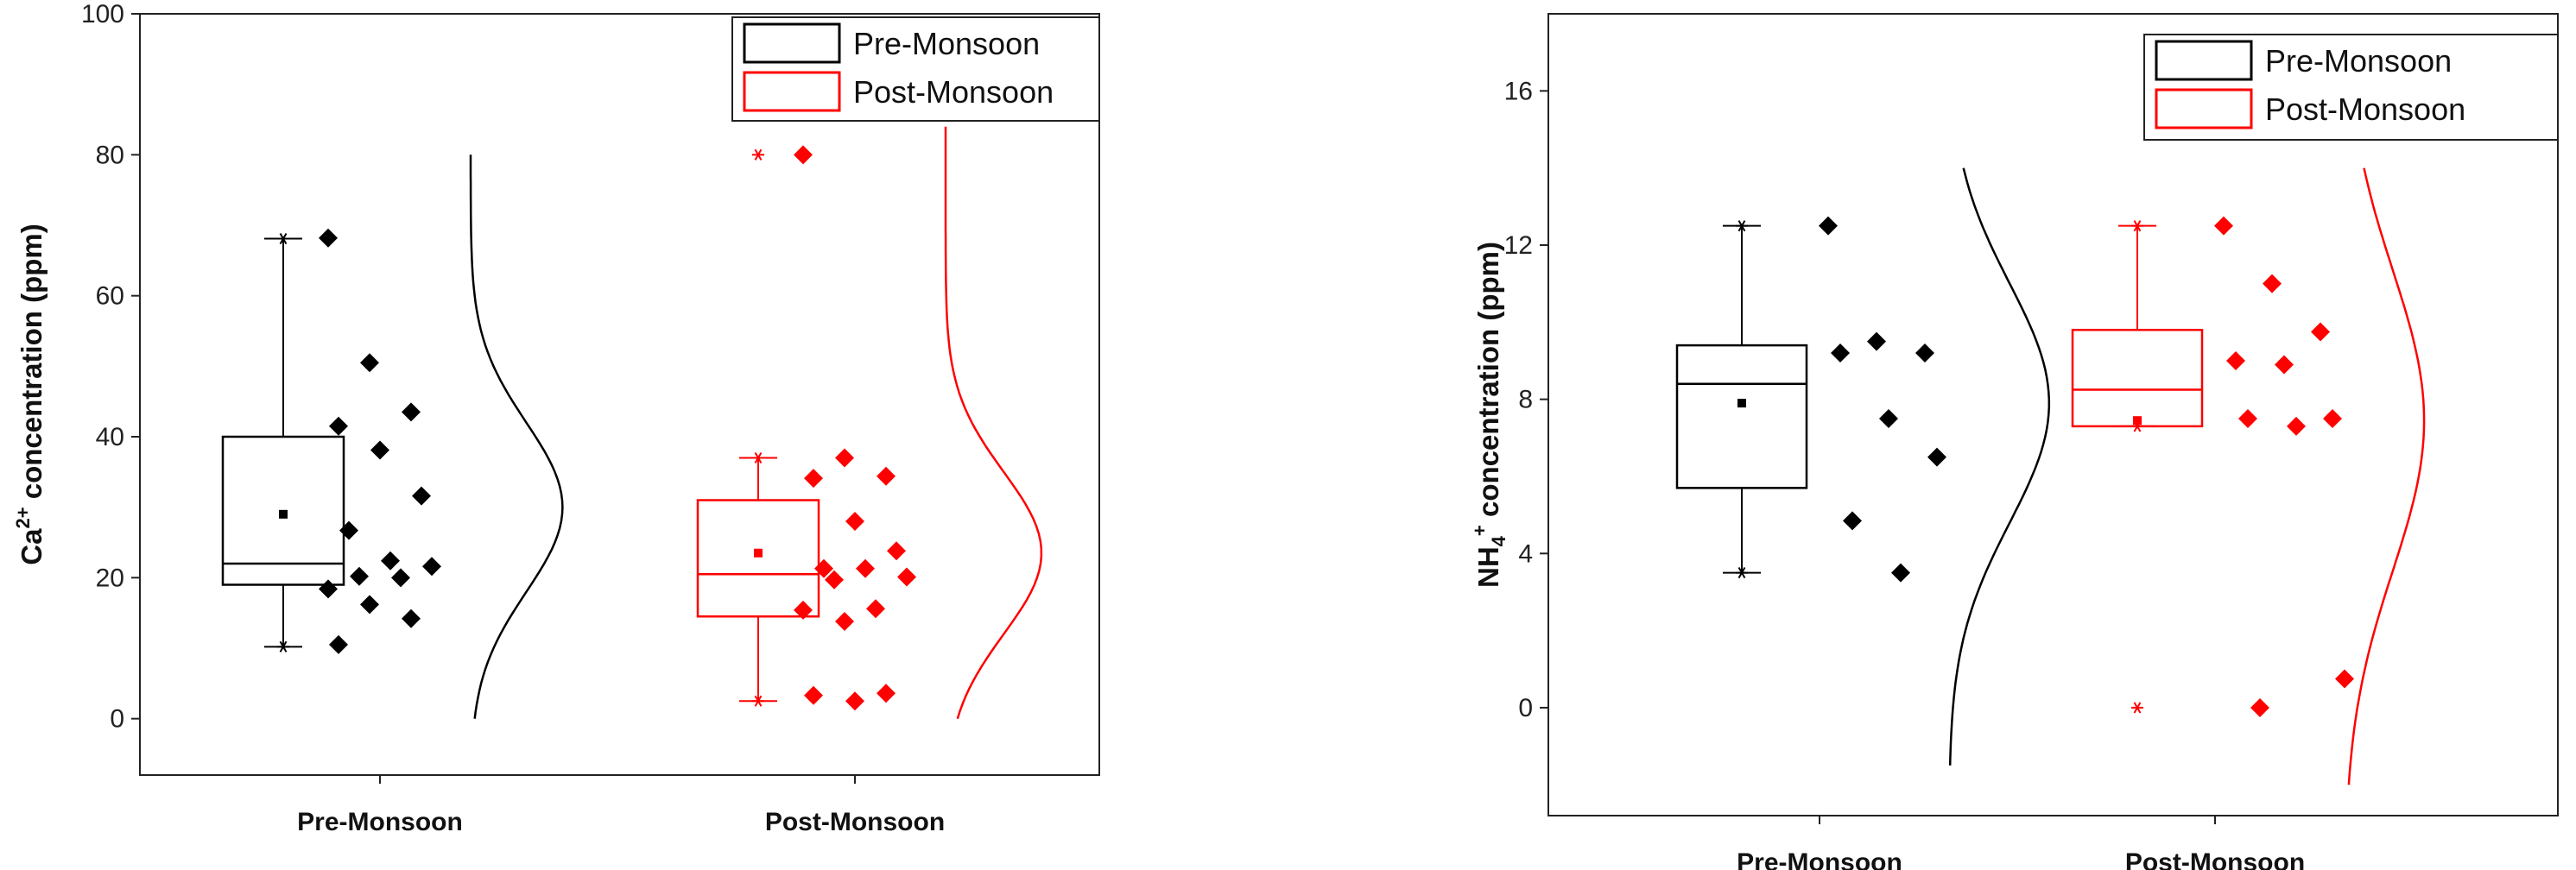  What do you see at coordinates (1819, 859) in the screenshot?
I see `x-category-label: Pre-Monsoon` at bounding box center [1819, 859].